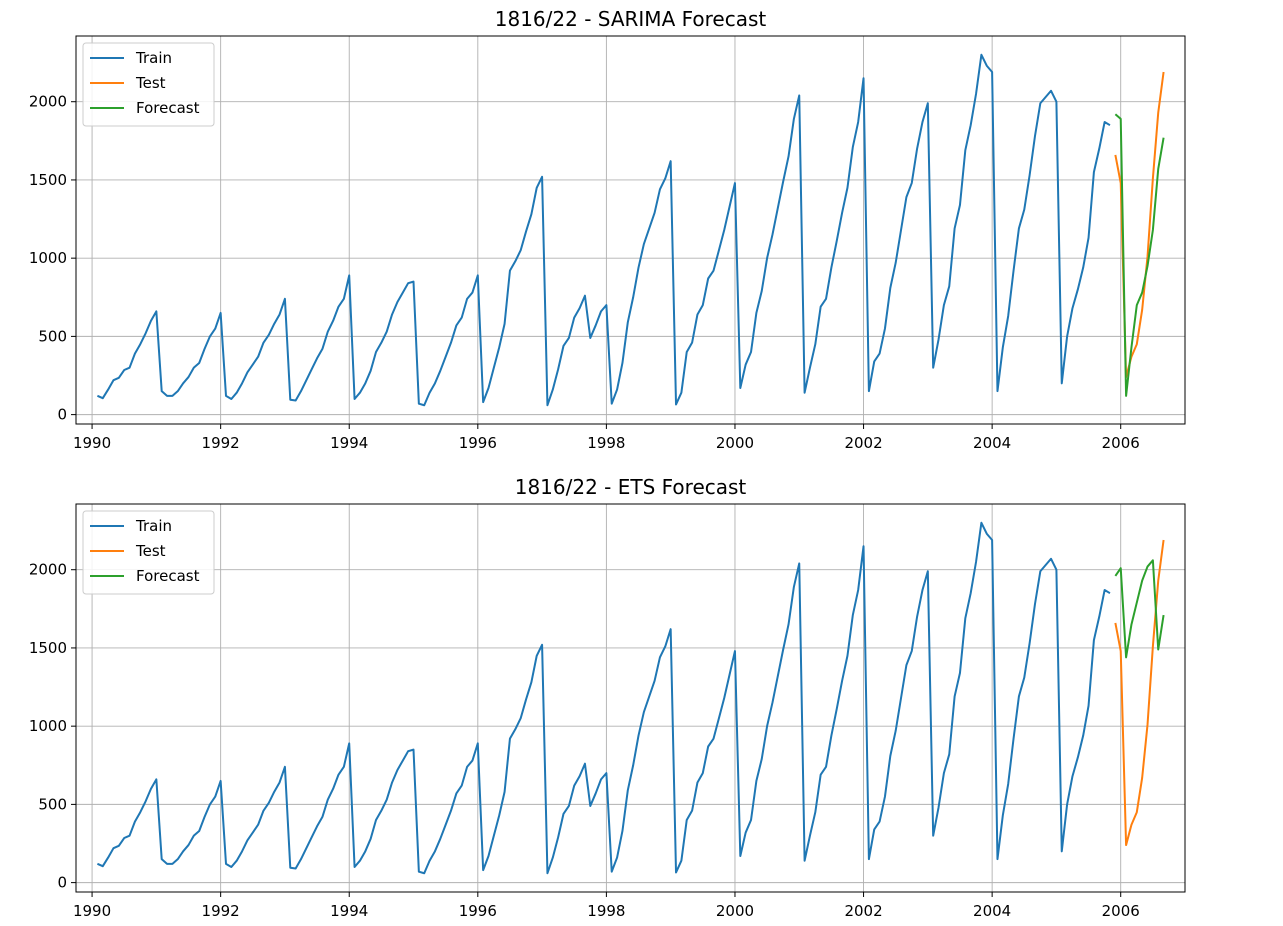  I want to click on chart-title: 1816/22 - SARIMA Forecast, so click(631, 19).